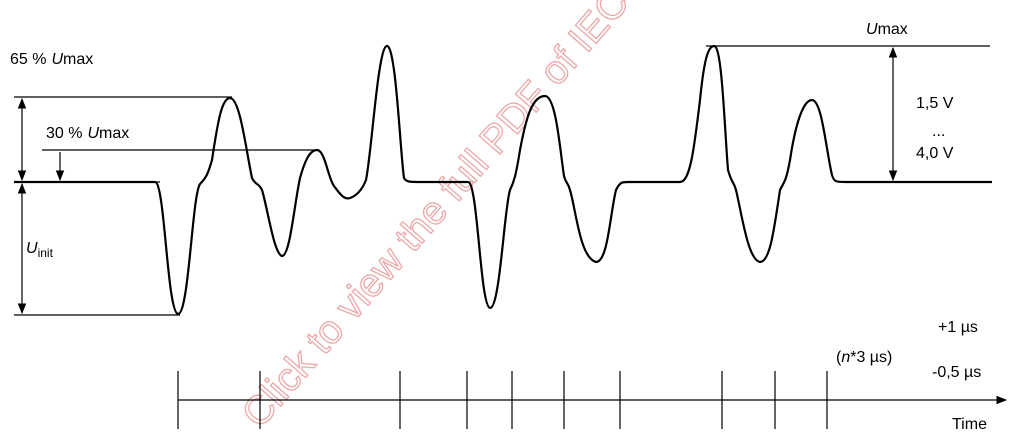 Image resolution: width=1017 pixels, height=434 pixels. Describe the element at coordinates (887, 29) in the screenshot. I see `label-umax: Umax` at that location.